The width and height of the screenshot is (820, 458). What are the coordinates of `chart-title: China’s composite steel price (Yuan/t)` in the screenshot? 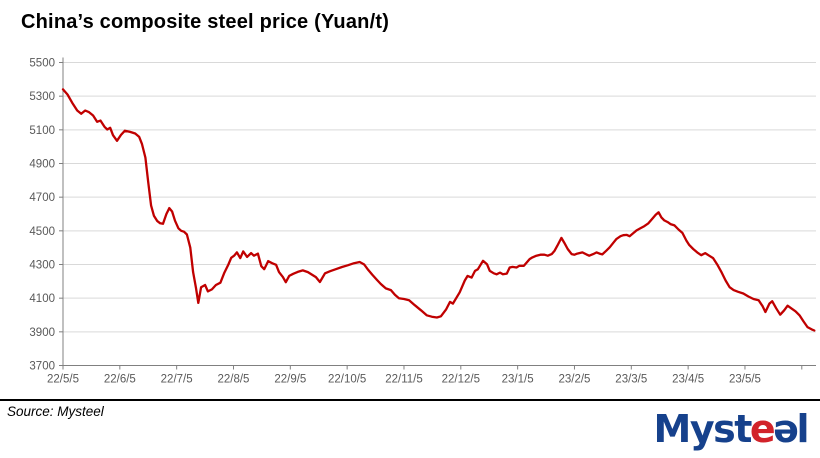 It's located at (205, 22).